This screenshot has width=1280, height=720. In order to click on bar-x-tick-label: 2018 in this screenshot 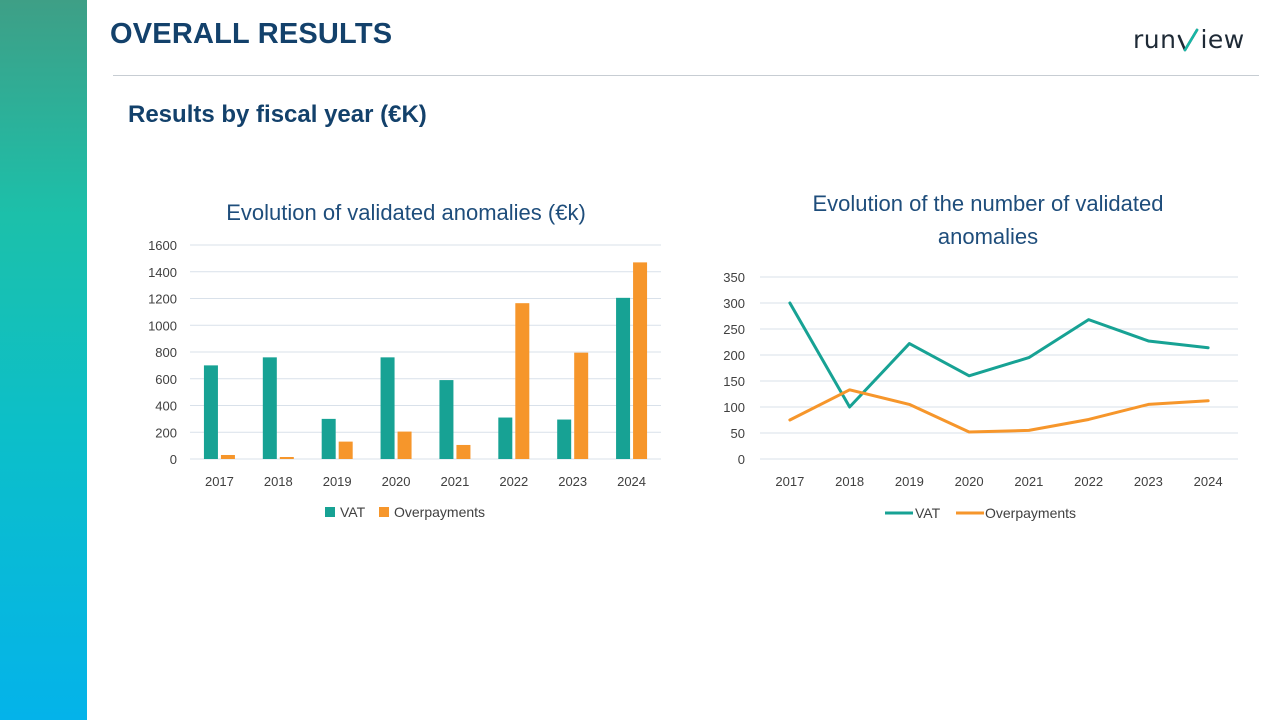, I will do `click(278, 481)`.